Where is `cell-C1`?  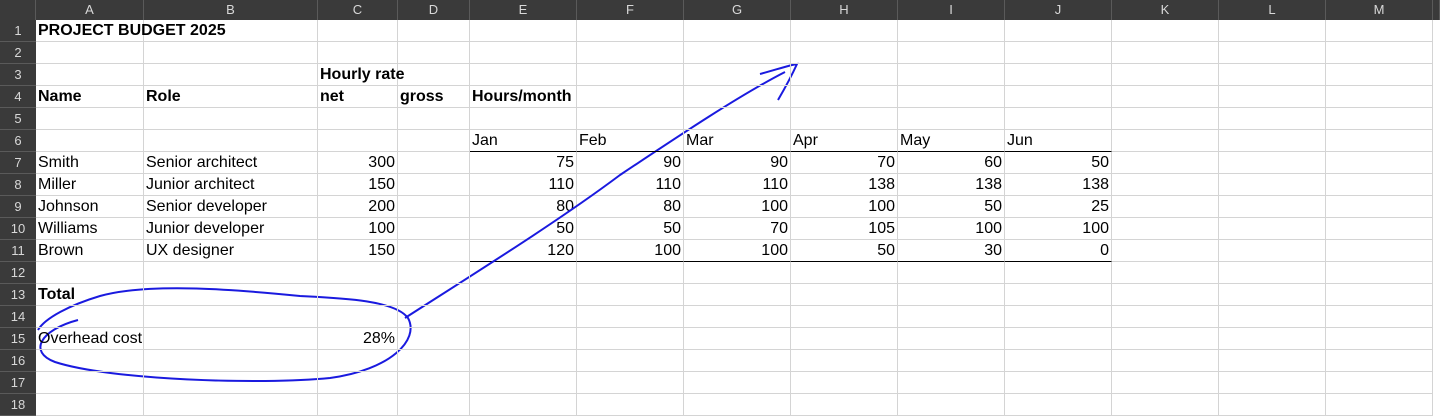 cell-C1 is located at coordinates (358, 31).